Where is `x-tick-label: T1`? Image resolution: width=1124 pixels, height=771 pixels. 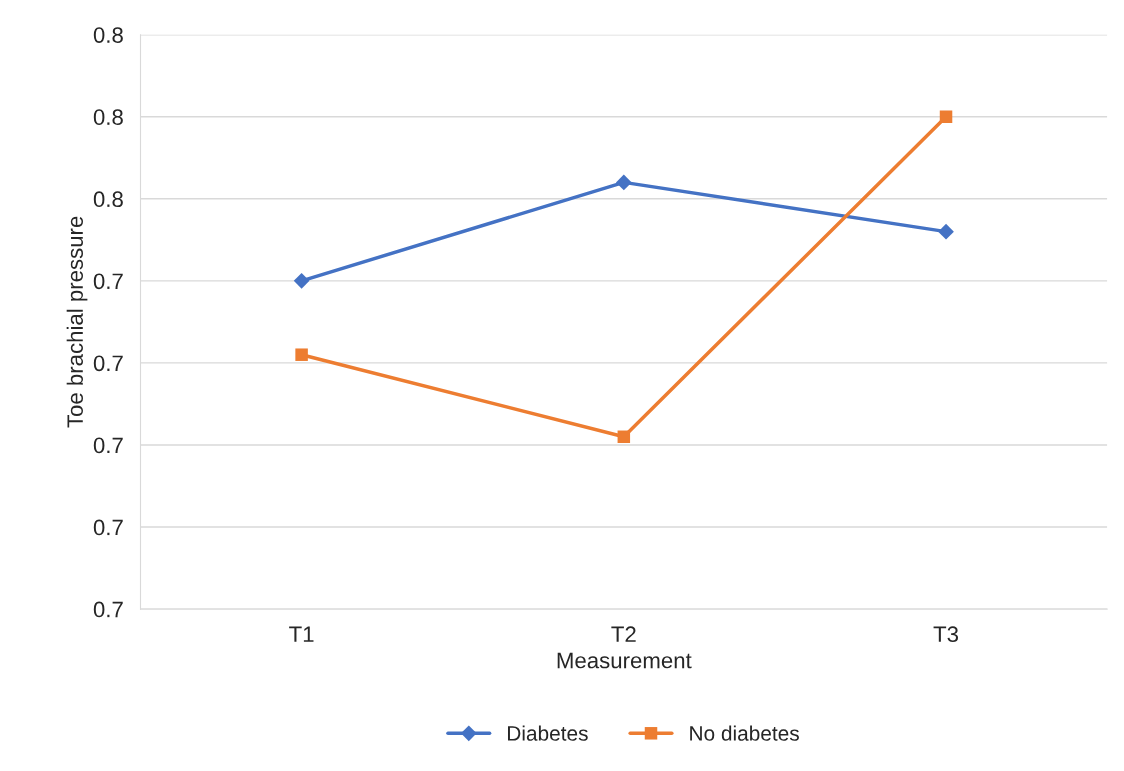 x-tick-label: T1 is located at coordinates (301, 634).